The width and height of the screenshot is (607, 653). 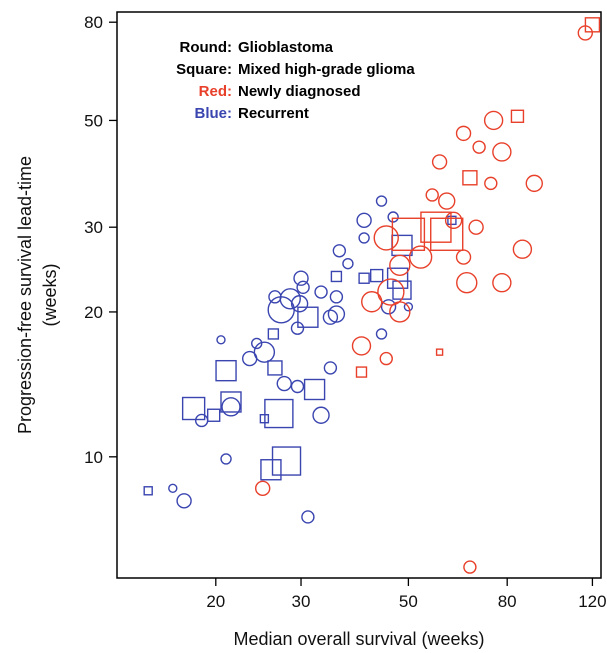 I want to click on legend-label-recurrent: Recurrent, so click(x=273, y=113).